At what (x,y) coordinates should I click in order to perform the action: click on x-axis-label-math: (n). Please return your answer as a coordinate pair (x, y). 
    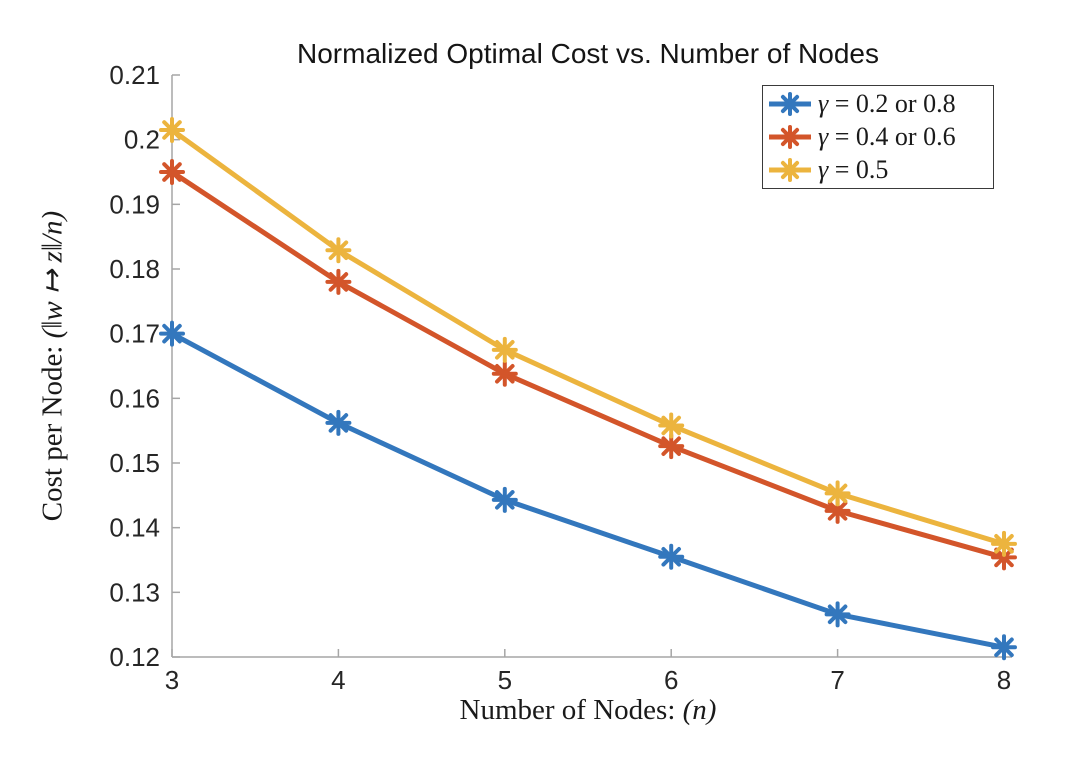
    Looking at the image, I should click on (699, 710).